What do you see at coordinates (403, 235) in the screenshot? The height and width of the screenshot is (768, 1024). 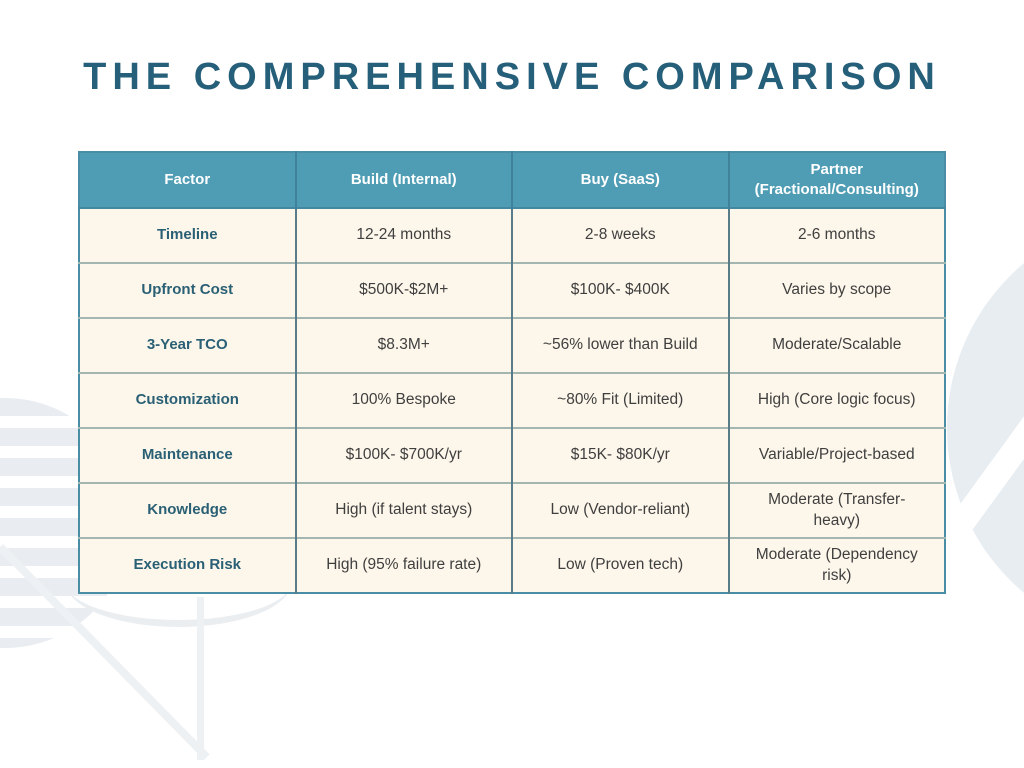 I see `value-cell: 12-24 months` at bounding box center [403, 235].